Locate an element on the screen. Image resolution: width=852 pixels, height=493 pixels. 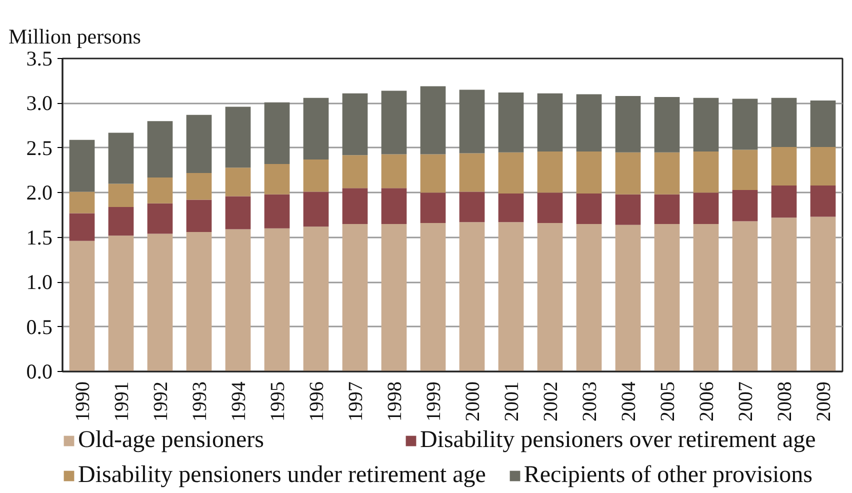
x-tick-label: 1999 is located at coordinates (434, 402).